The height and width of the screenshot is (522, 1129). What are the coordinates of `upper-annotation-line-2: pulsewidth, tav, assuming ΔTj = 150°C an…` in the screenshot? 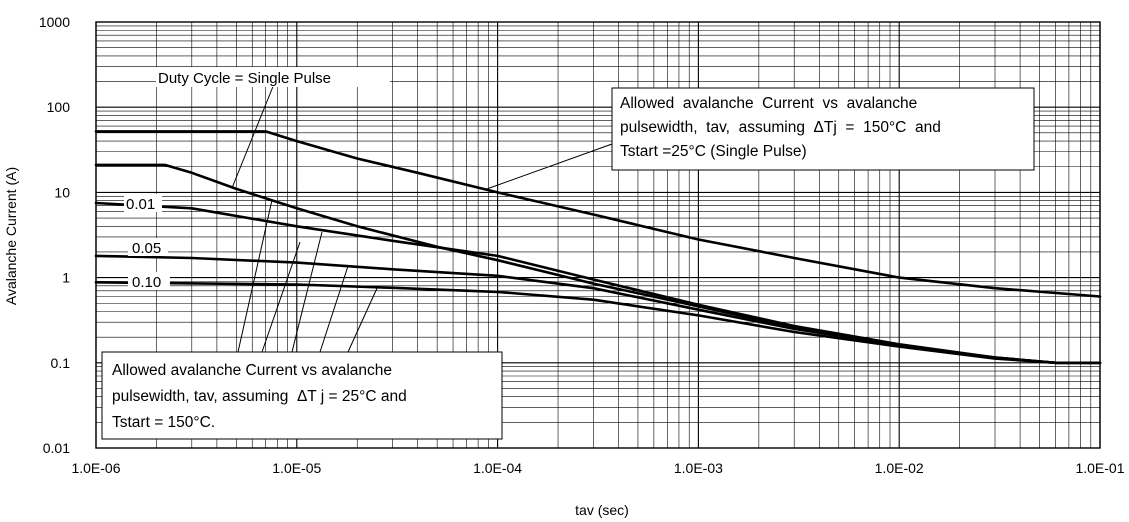 It's located at (780, 127).